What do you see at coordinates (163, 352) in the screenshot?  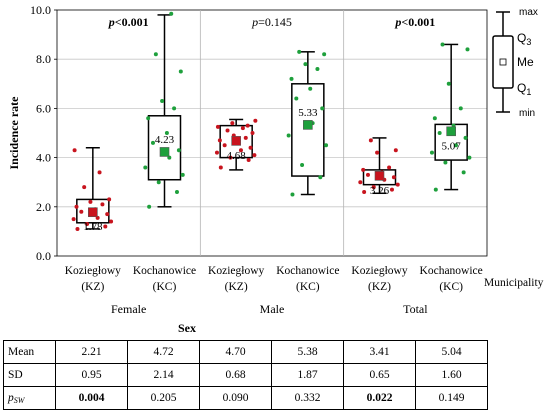 I see `stats-cell: 4.72` at bounding box center [163, 352].